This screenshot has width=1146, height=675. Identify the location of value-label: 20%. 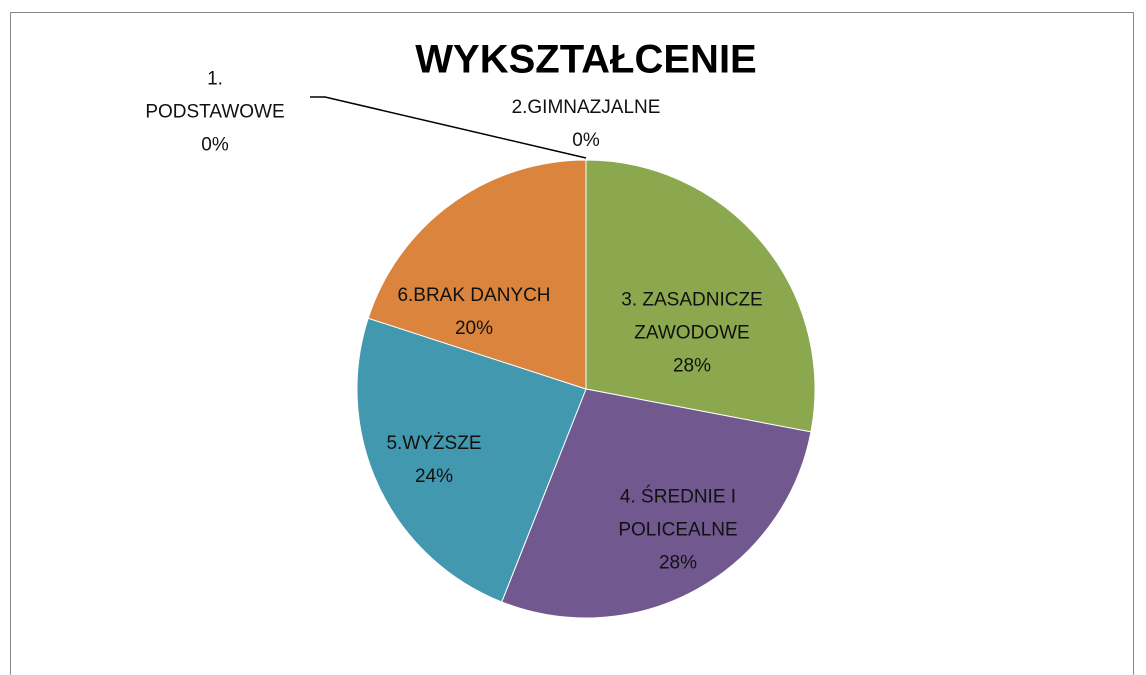
(474, 328).